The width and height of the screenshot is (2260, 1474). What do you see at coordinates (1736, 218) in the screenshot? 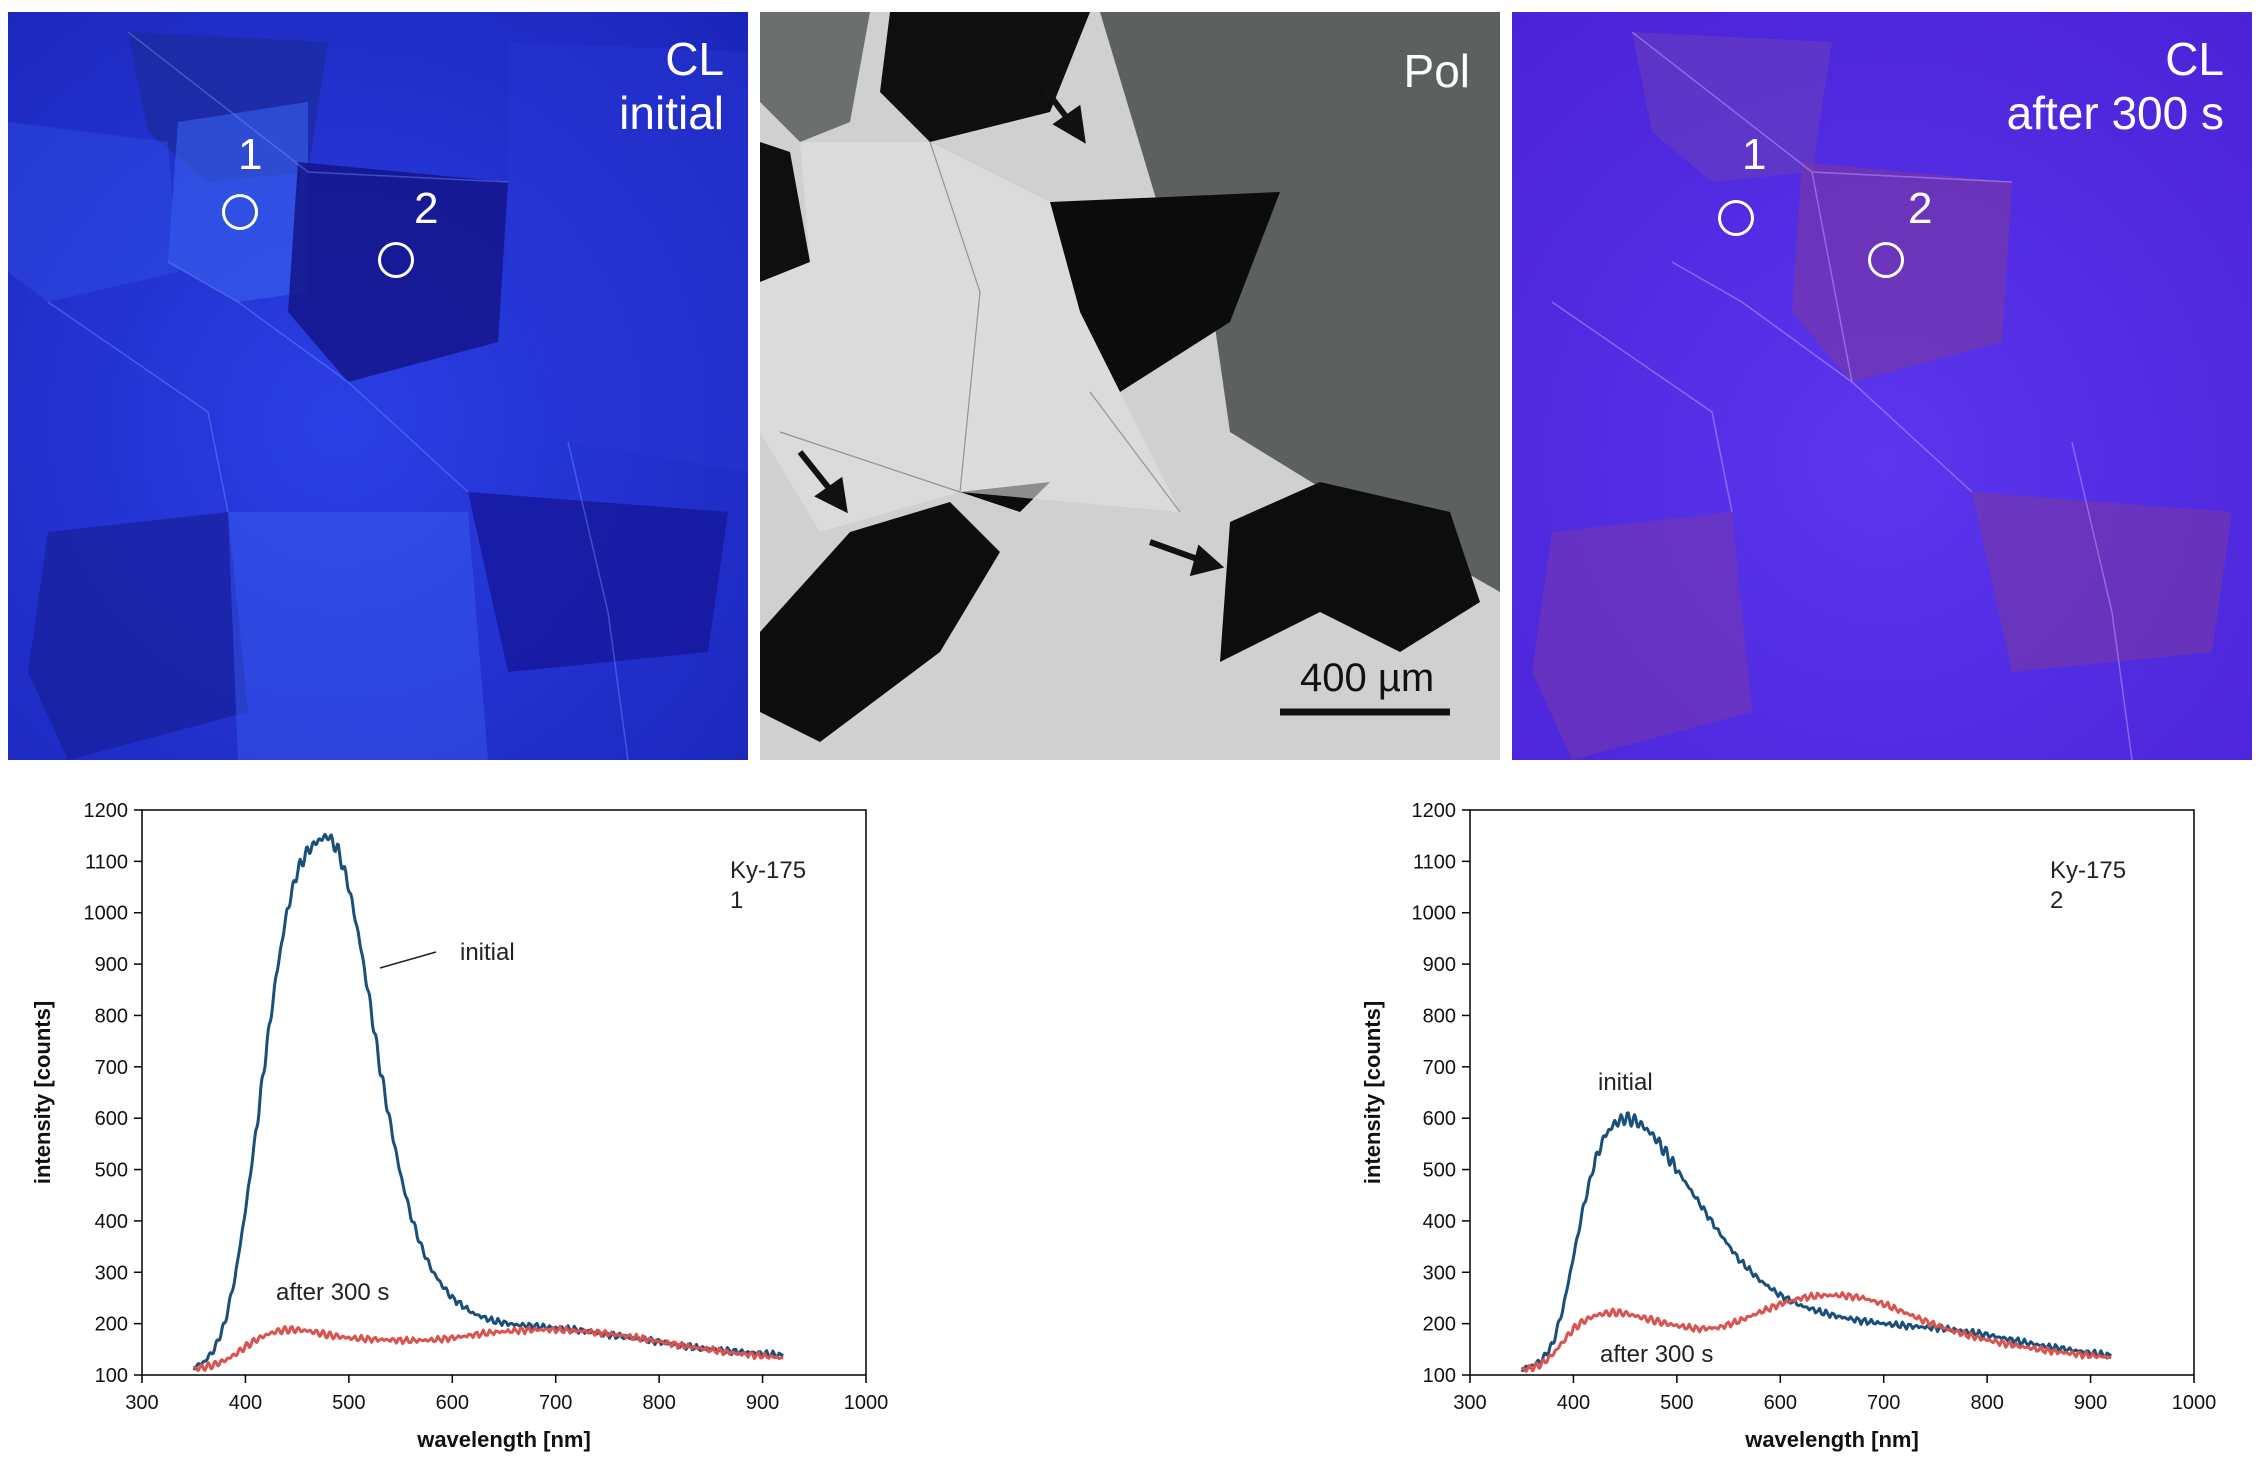
I see `point-1-circle-after` at bounding box center [1736, 218].